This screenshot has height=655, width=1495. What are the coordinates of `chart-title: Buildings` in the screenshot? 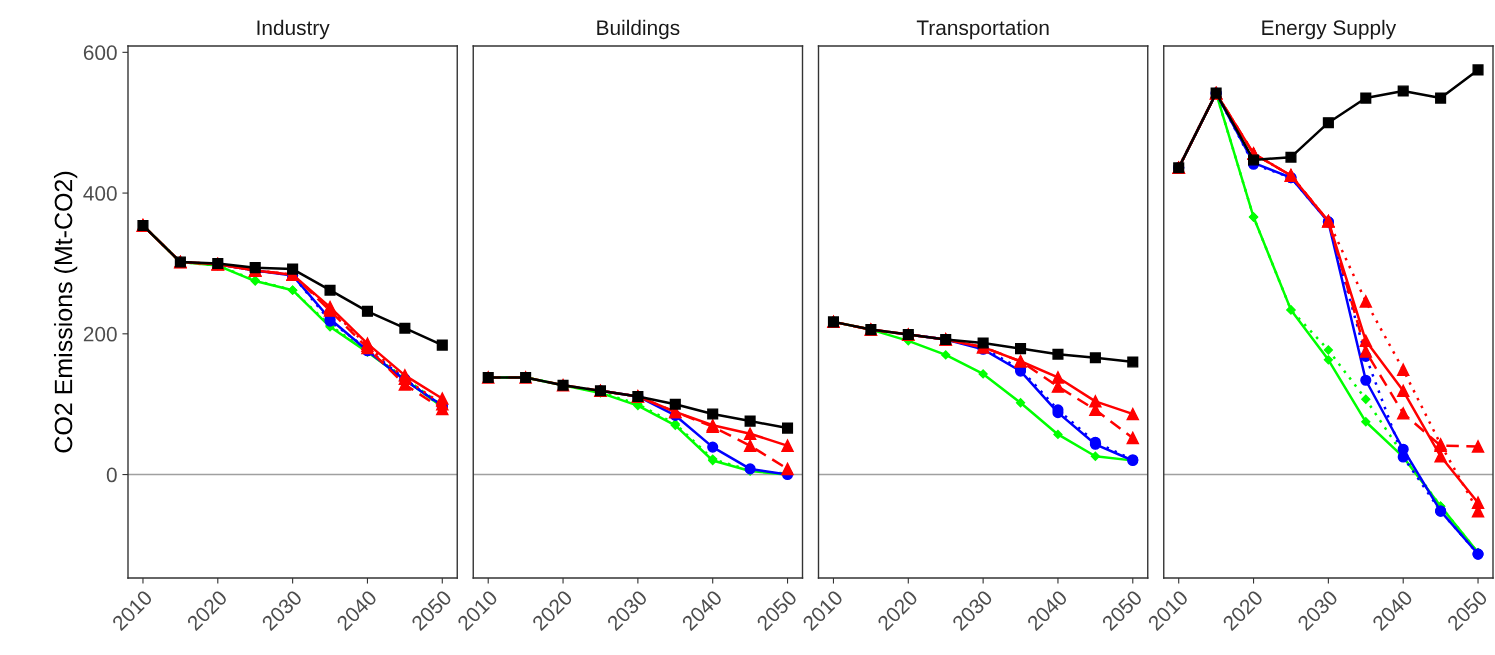 It's located at (638, 29).